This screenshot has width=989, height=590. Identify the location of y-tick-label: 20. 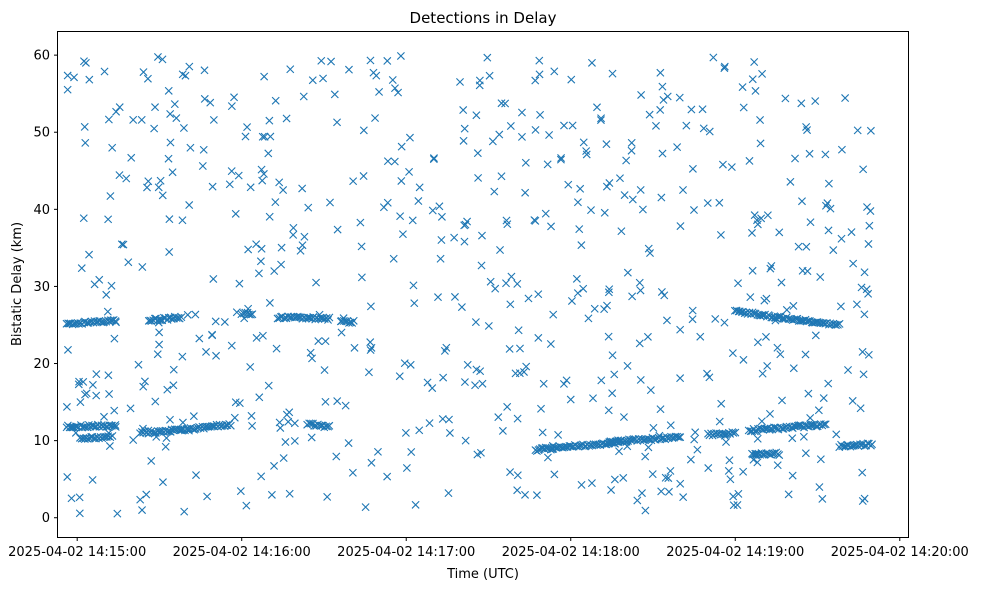
(41, 364).